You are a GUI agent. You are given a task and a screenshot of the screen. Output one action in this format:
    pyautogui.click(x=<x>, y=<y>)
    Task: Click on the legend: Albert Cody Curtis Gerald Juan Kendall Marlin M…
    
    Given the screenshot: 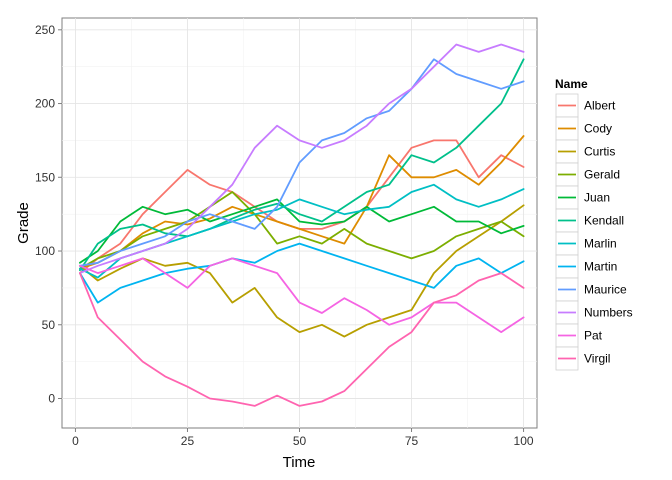 What is the action you would take?
    pyautogui.click(x=594, y=232)
    